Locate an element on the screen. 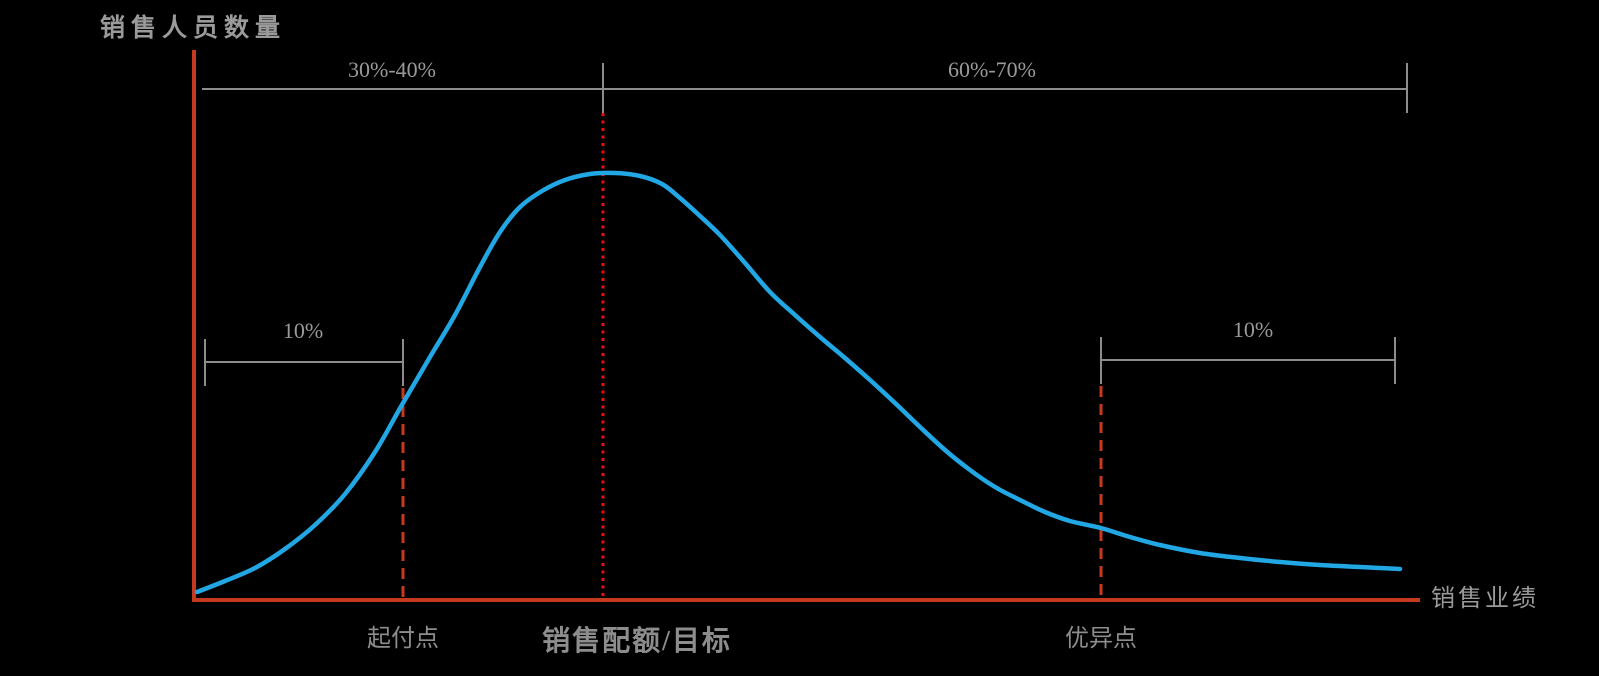 This screenshot has height=676, width=1599. excellence-label: 优异点 is located at coordinates (1101, 638).